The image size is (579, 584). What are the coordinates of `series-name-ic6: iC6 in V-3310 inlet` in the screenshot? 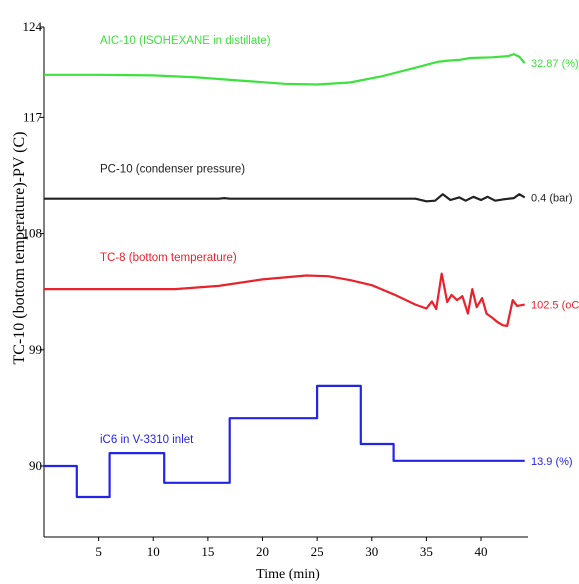 It's located at (147, 440).